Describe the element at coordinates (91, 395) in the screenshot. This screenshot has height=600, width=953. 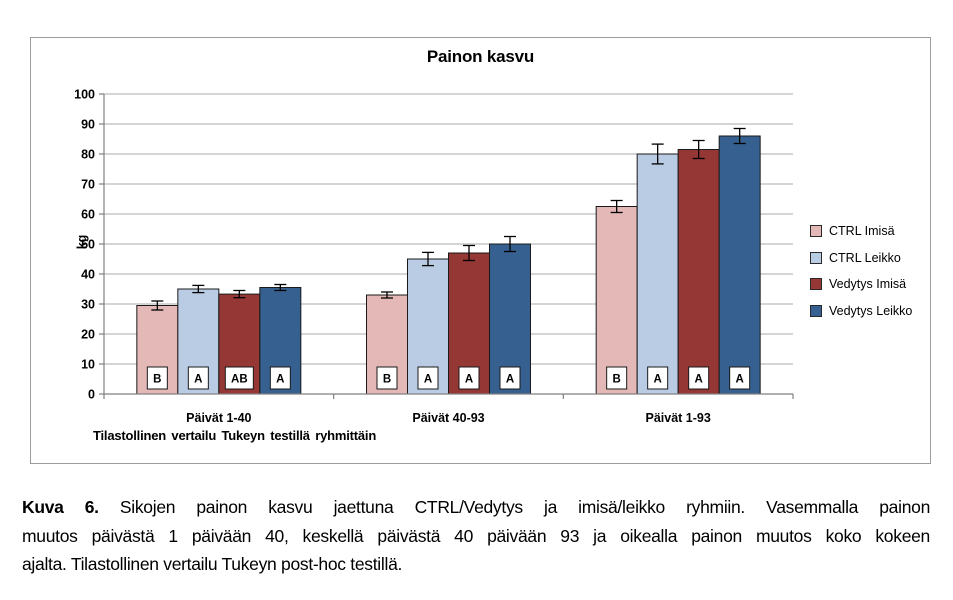
I see `y-tick-label: 0` at that location.